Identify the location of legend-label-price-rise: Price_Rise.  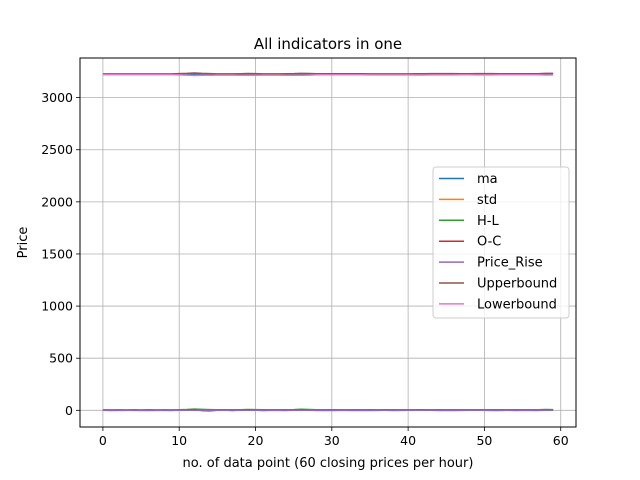
(510, 263).